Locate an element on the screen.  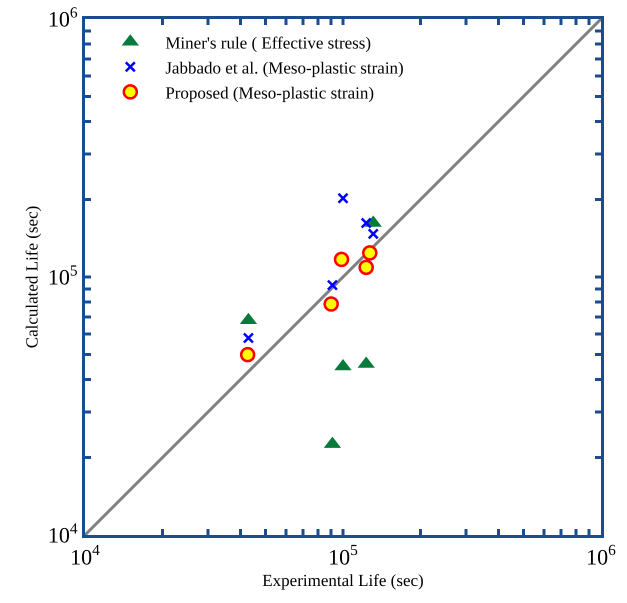
legend-label: Jabbado et al. (Meso-plastic strain) is located at coordinates (284, 68).